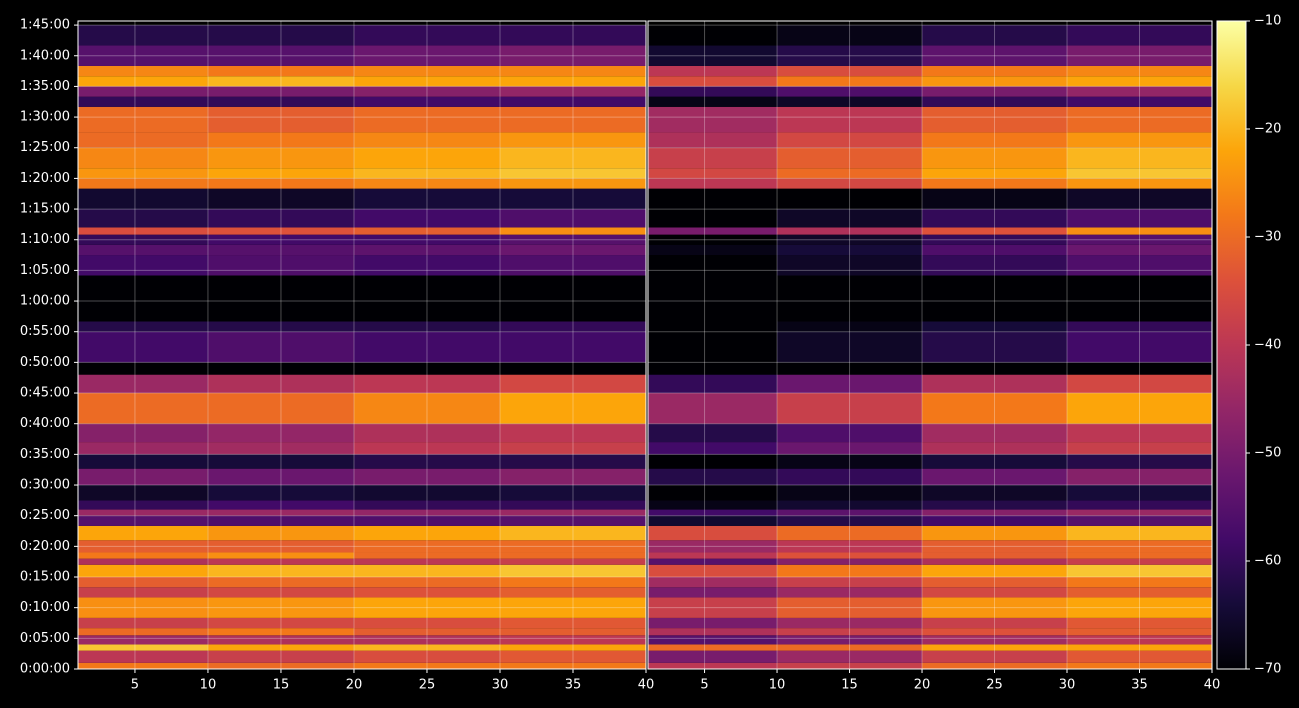  I want to click on y-tick-label: 1:25:00, so click(45, 147).